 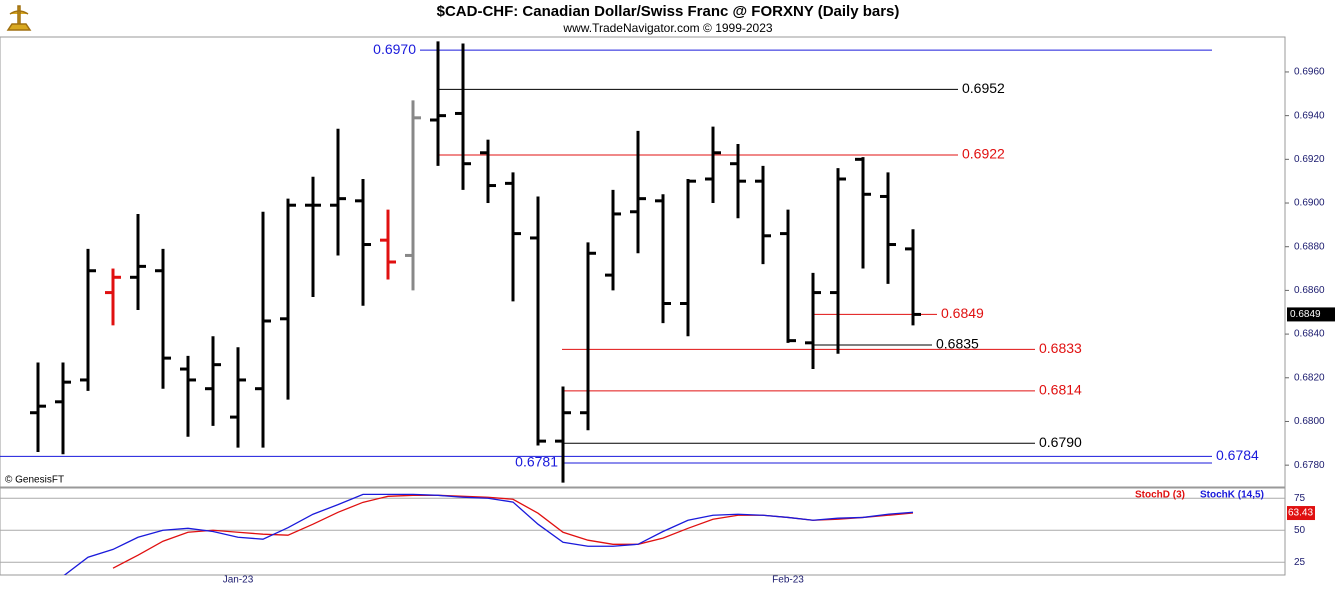 I want to click on value-label: 63.43, so click(x=1300, y=513).